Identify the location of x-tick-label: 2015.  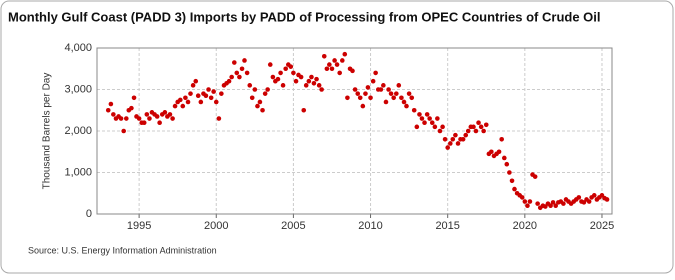
(447, 226).